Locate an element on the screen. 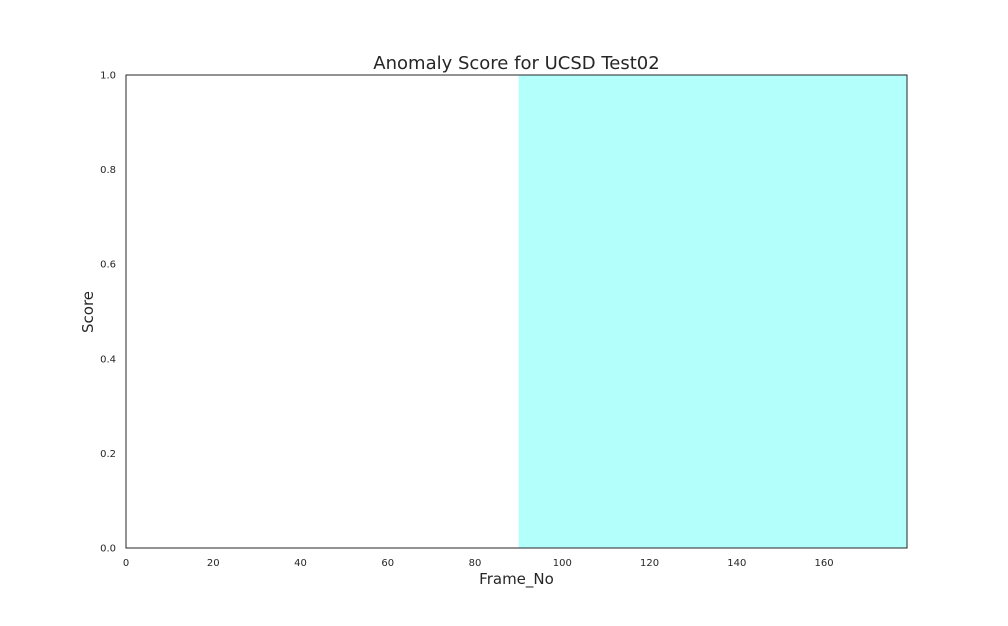 Image resolution: width=1008 pixels, height=626 pixels. y-tick-label: 0.6 is located at coordinates (108, 265).